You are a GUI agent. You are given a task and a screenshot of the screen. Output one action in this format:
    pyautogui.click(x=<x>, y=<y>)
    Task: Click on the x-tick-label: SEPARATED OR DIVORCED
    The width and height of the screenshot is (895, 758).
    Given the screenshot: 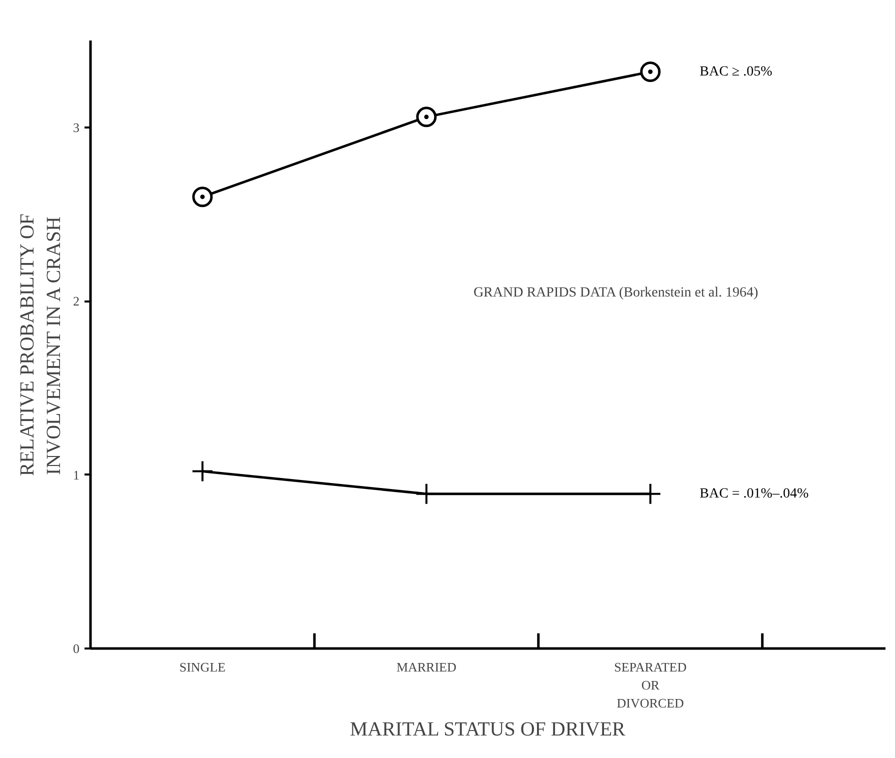 What is the action you would take?
    pyautogui.click(x=650, y=685)
    